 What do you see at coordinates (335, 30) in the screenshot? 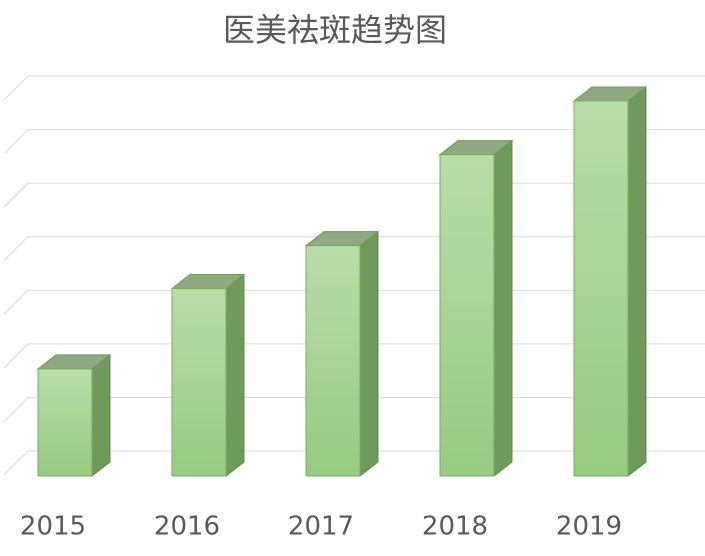
I see `chart-title: 医美祛斑趋势图` at bounding box center [335, 30].